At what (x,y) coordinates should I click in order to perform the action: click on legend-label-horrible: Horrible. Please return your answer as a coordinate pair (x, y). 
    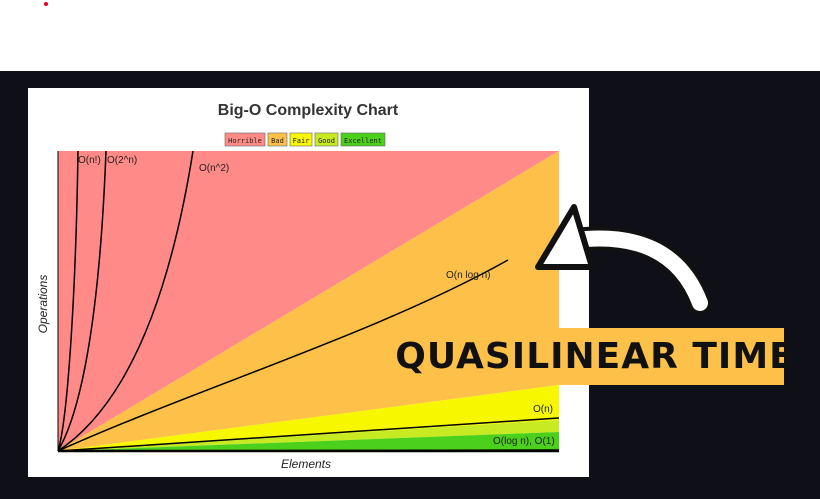
    Looking at the image, I should click on (245, 141).